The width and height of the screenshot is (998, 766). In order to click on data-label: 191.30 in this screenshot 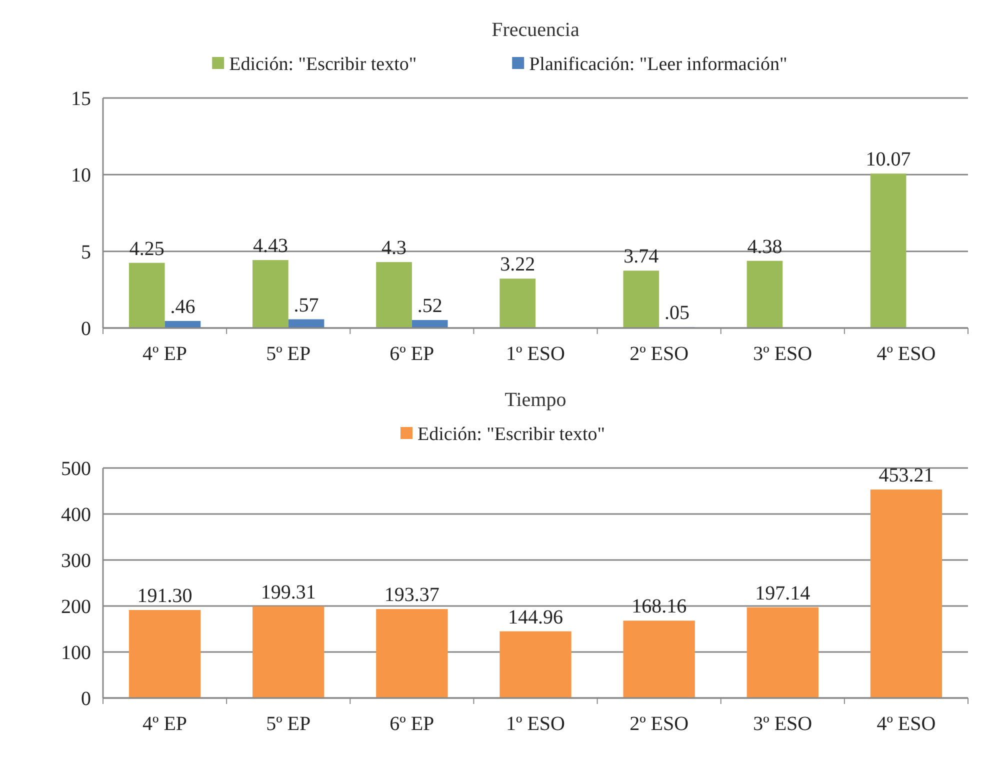, I will do `click(164, 596)`.